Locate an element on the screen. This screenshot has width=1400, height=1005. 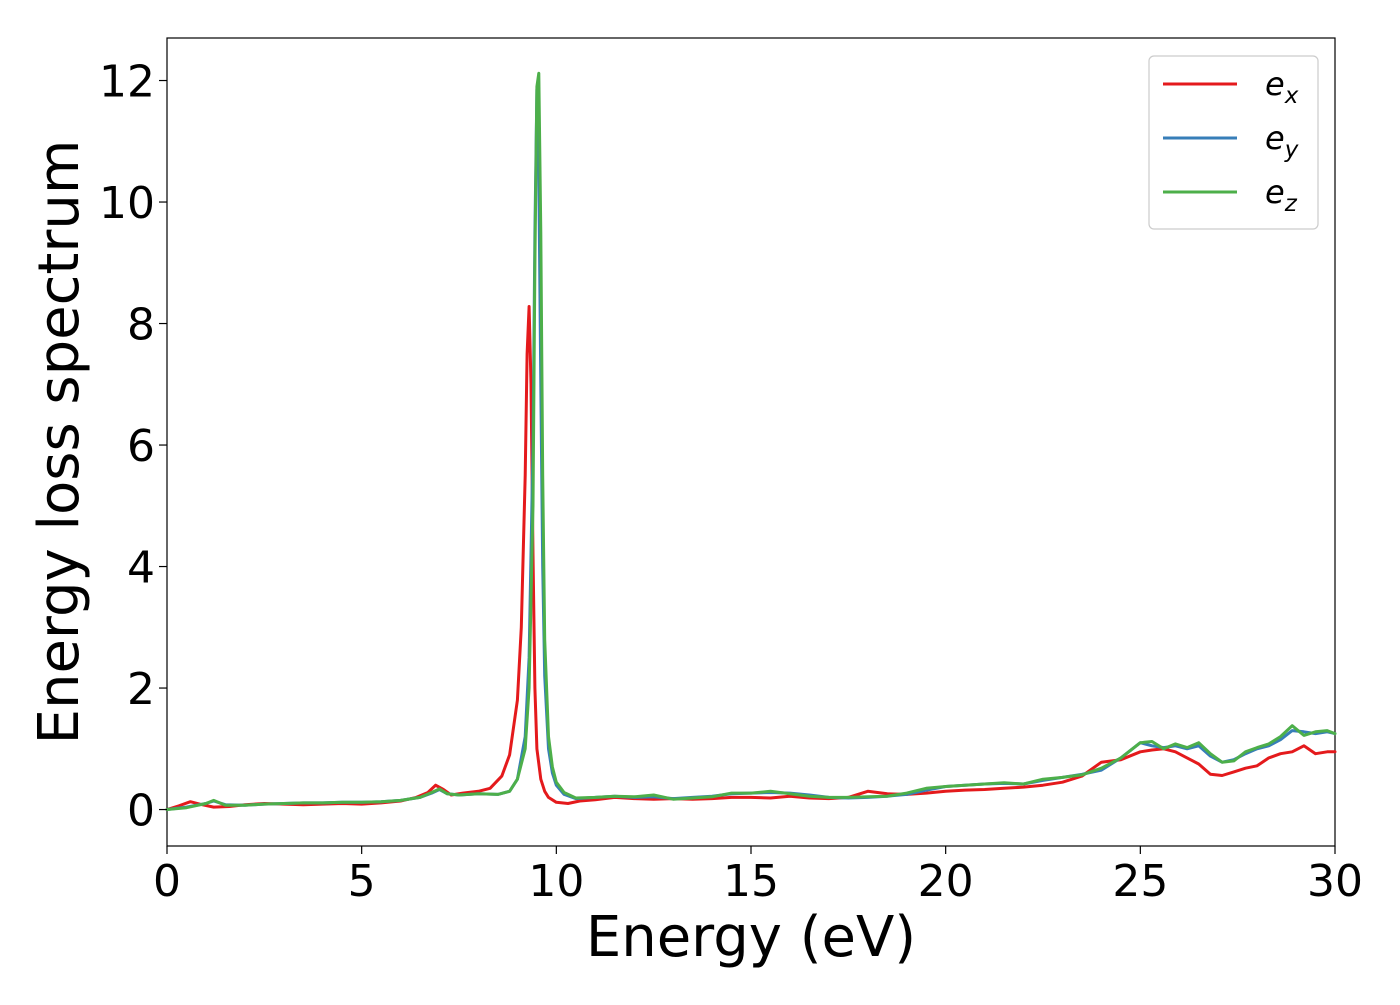
x-tick-label: 15 is located at coordinates (751, 881).